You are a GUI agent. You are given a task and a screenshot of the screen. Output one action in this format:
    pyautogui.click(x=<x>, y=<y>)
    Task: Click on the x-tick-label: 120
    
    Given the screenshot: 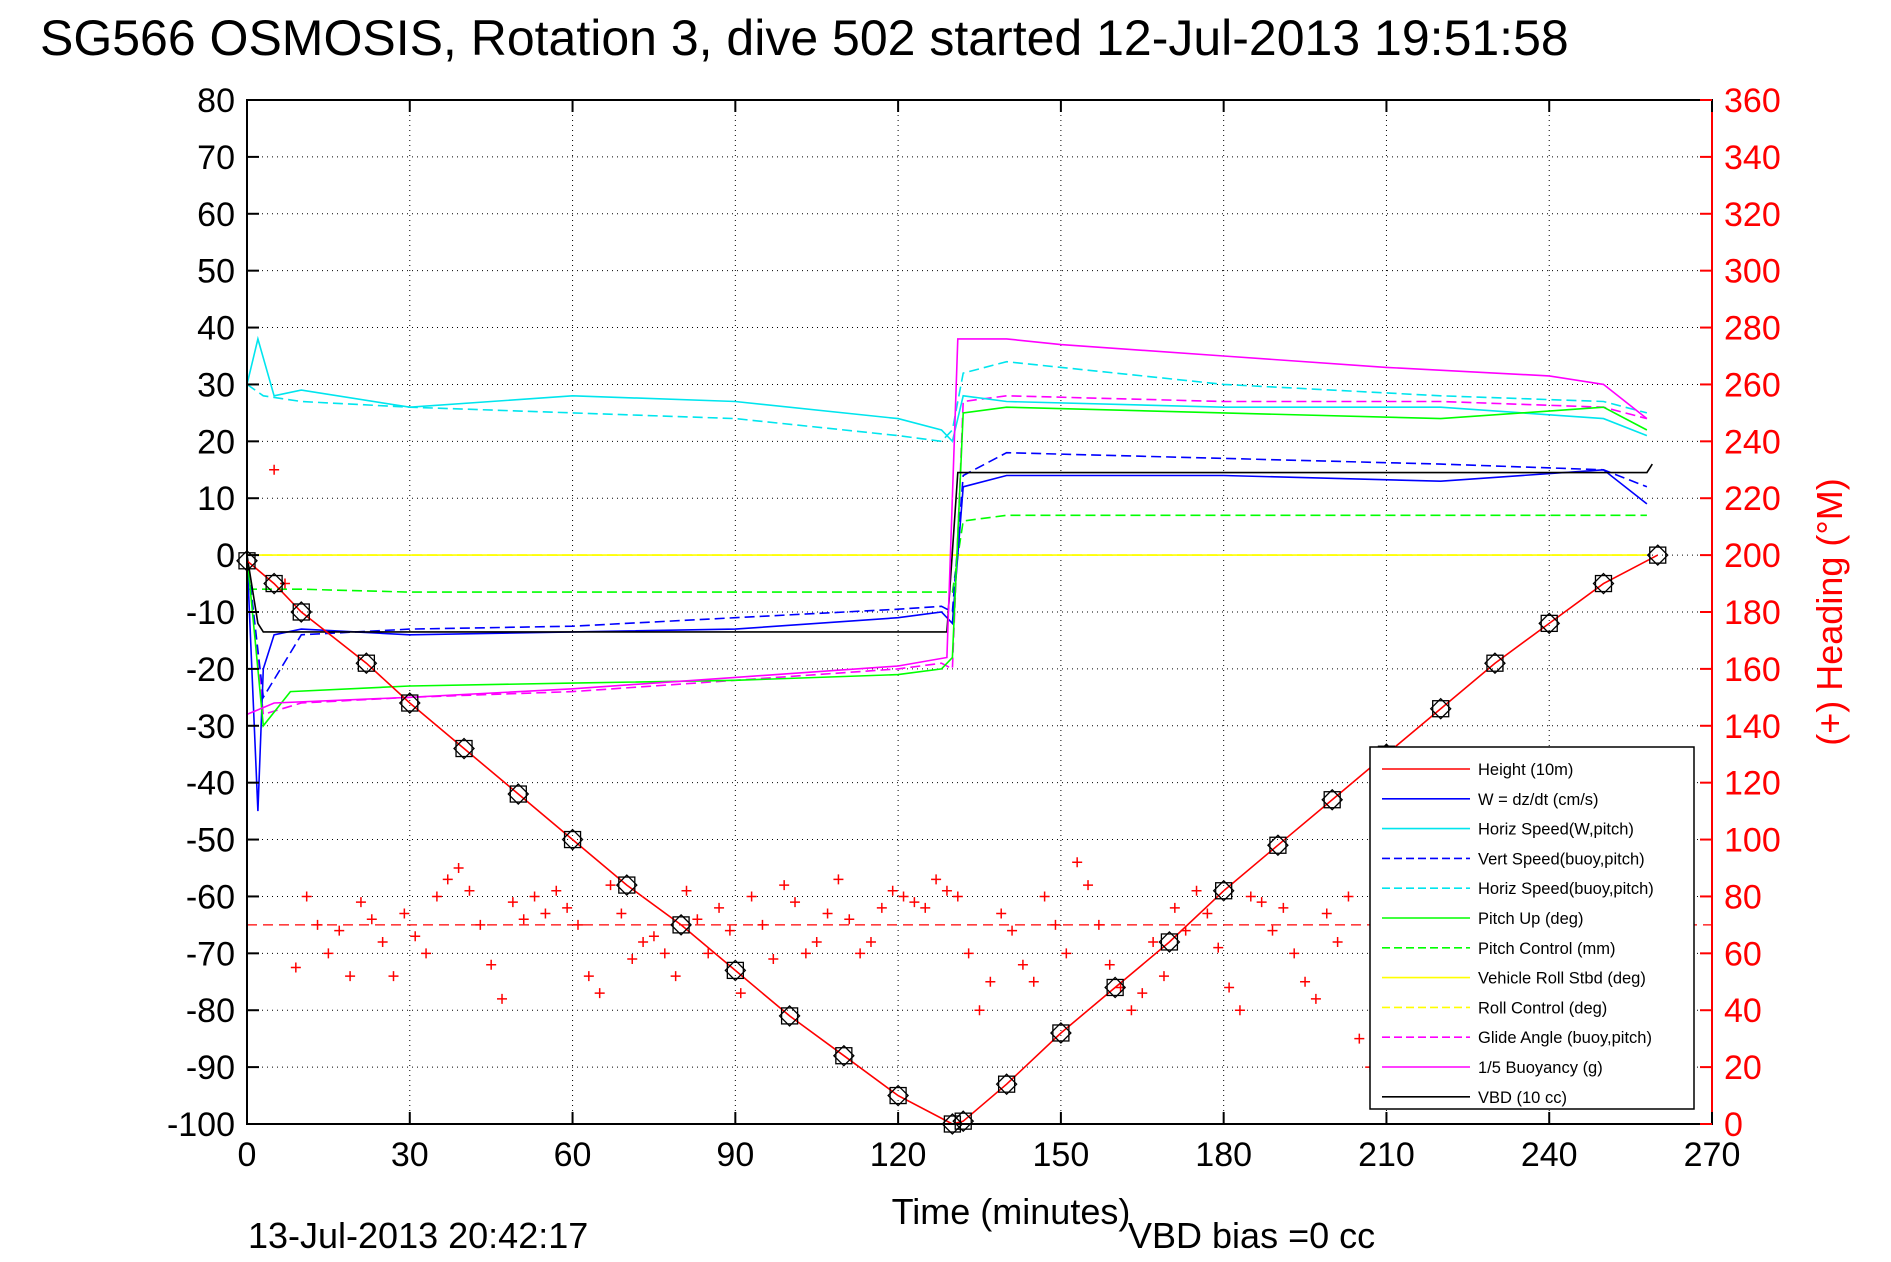 What is the action you would take?
    pyautogui.click(x=898, y=1155)
    